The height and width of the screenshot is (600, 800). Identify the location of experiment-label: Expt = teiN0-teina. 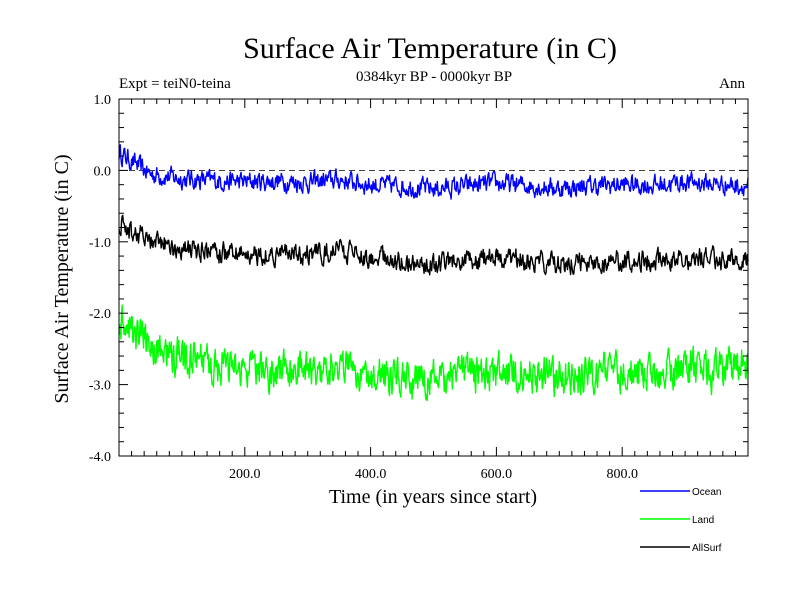
(175, 84).